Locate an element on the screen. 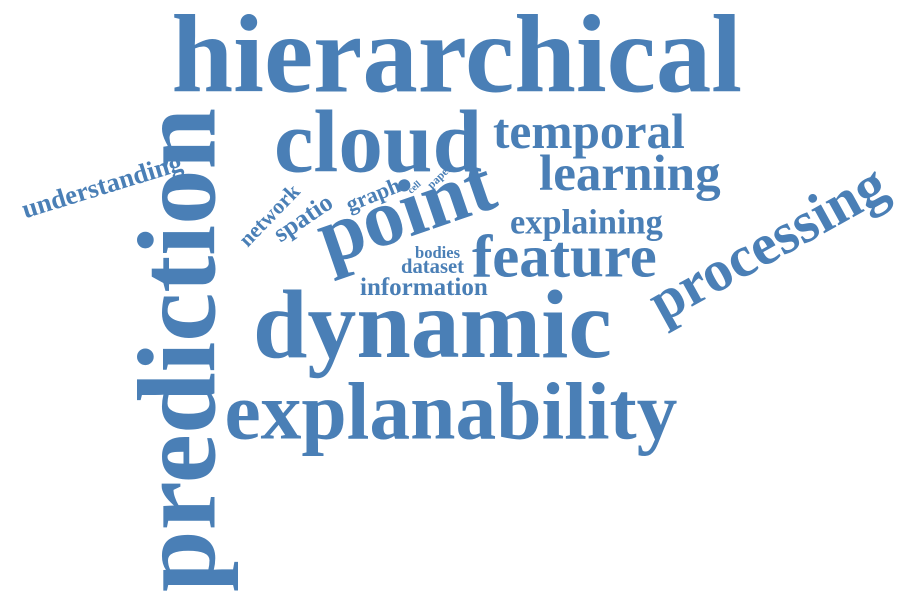 The image size is (900, 603). word-learning: learning is located at coordinates (630, 173).